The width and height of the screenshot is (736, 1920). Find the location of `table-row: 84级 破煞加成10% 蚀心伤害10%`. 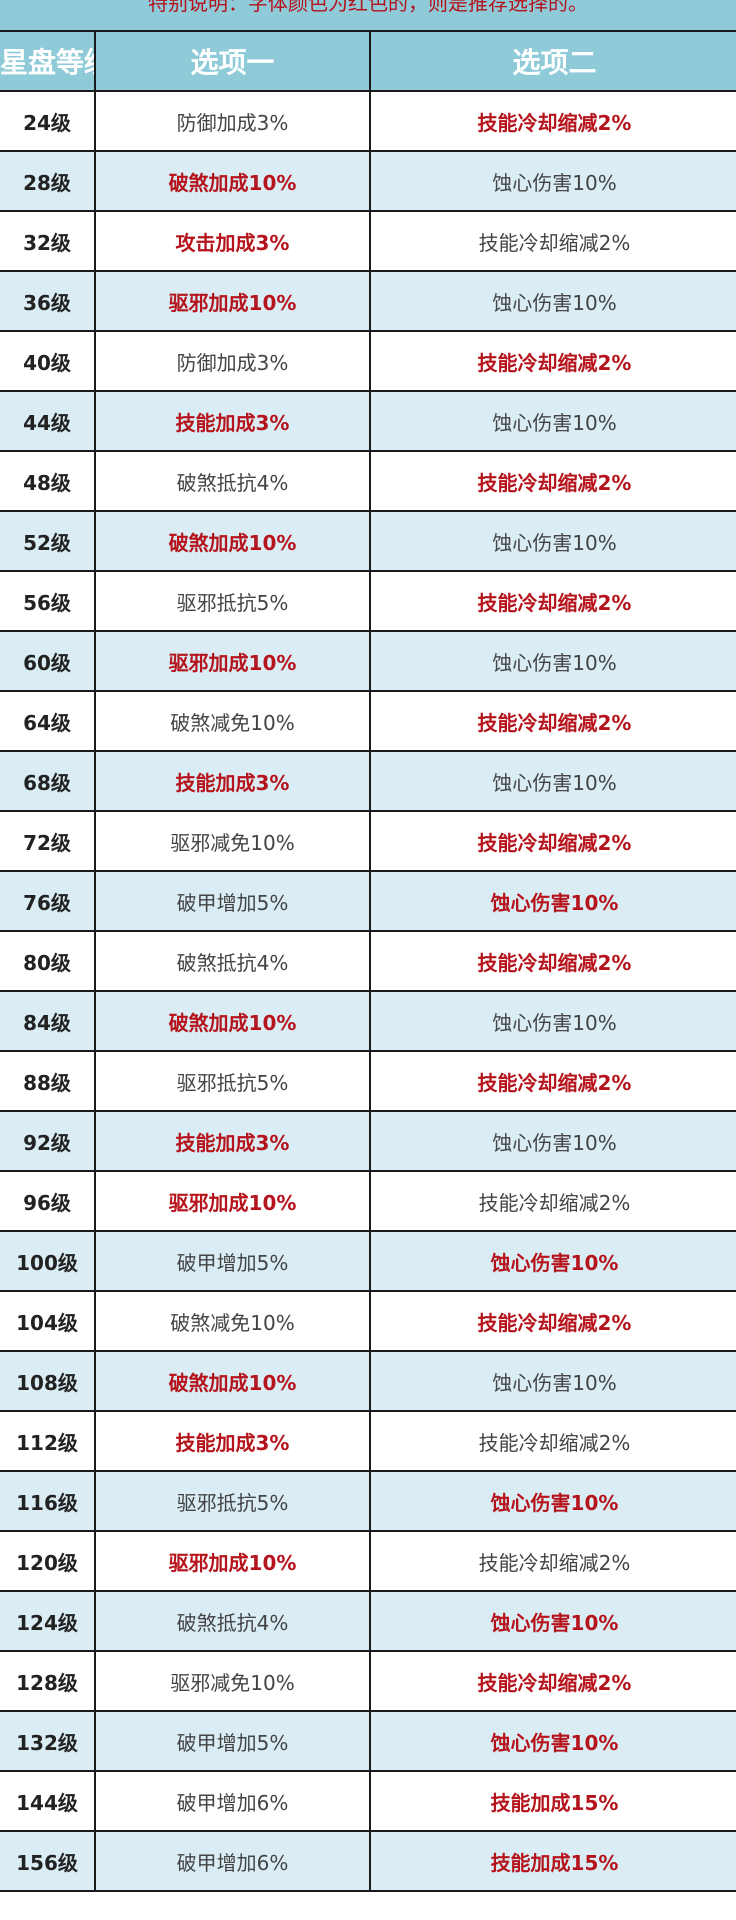

table-row: 84级 破煞加成10% 蚀心伤害10% is located at coordinates (368, 1021).